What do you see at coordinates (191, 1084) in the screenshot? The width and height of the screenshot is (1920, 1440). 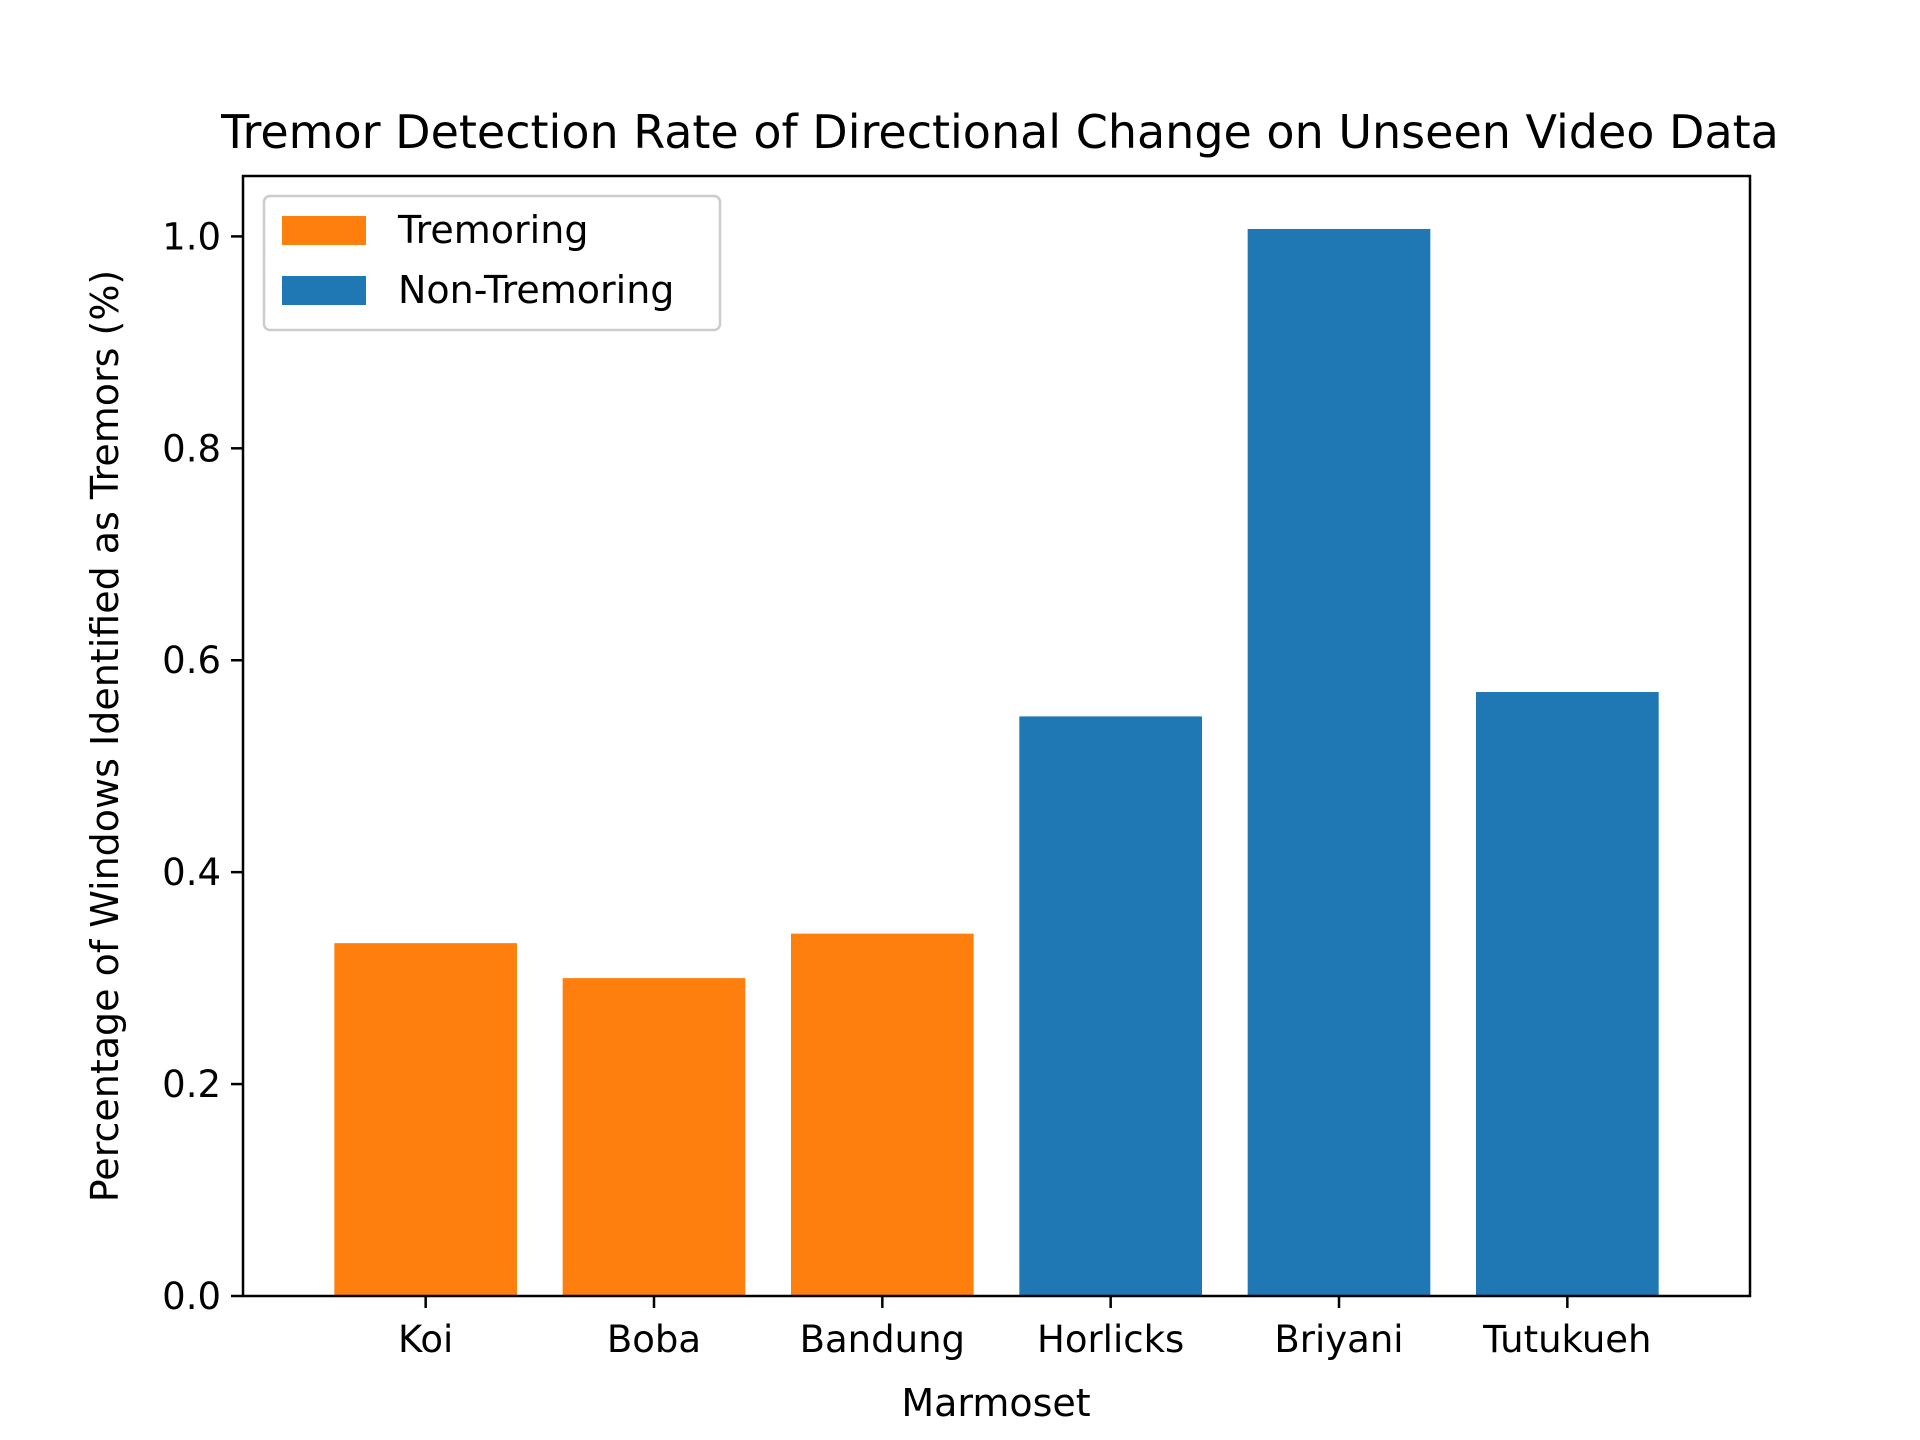 I see `y-tick-label: 0.2` at bounding box center [191, 1084].